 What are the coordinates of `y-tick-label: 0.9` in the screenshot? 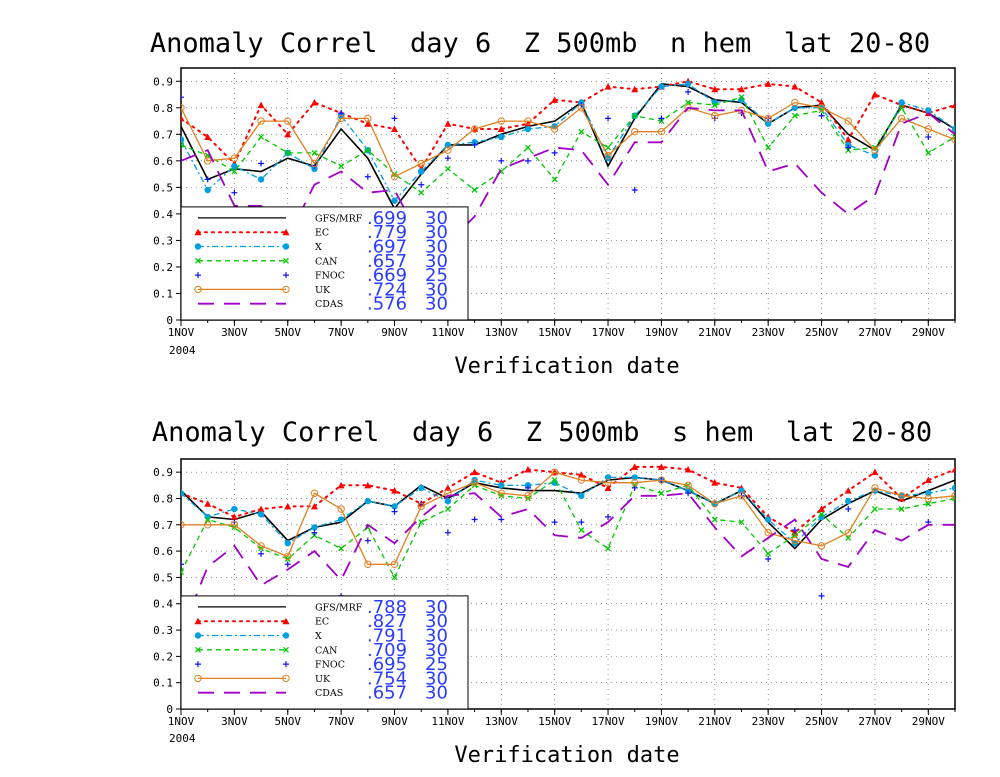 It's located at (163, 472).